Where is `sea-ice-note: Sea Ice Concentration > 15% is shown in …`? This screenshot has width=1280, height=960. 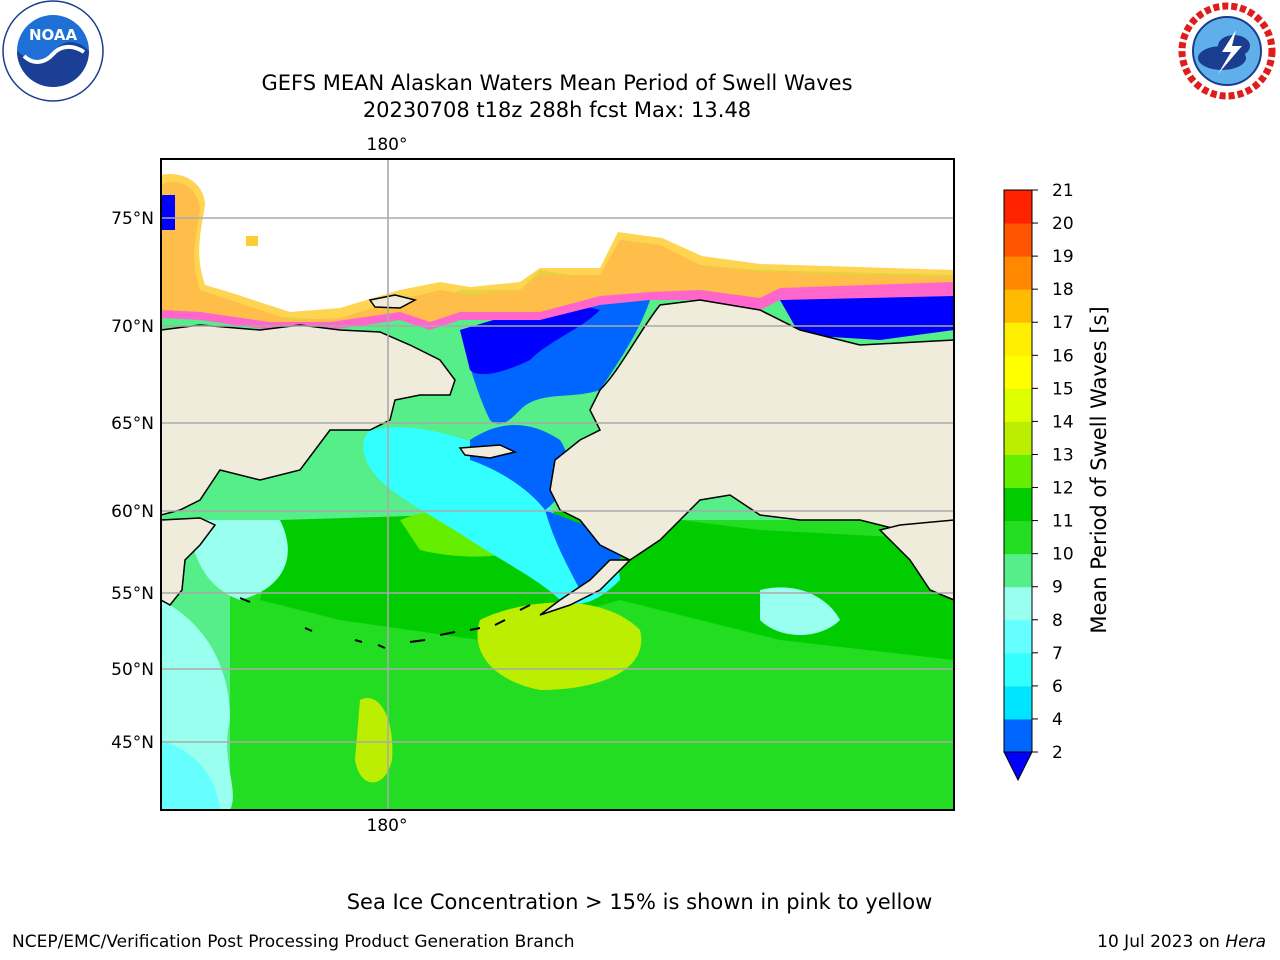
sea-ice-note: Sea Ice Concentration > 15% is shown in … is located at coordinates (639, 902).